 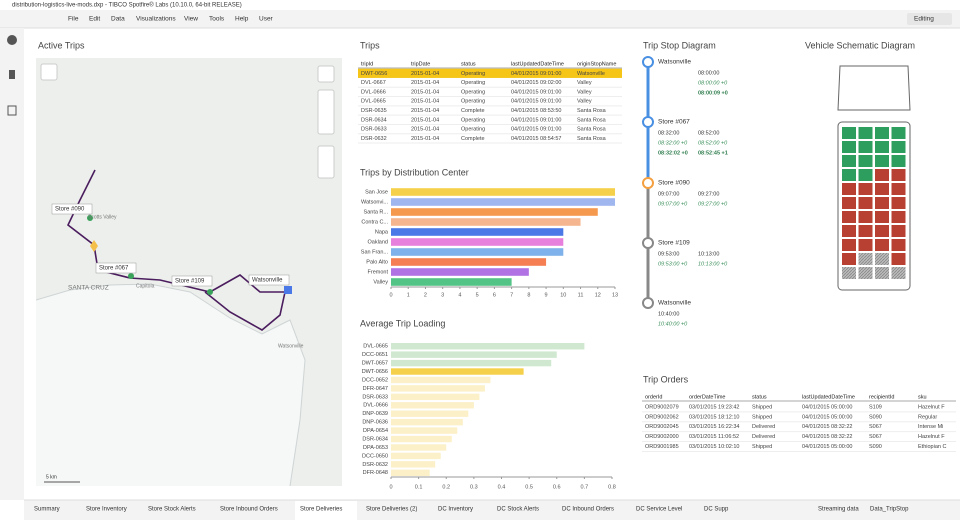 What do you see at coordinates (662, 407) in the screenshot?
I see `table-cell: ORD9002079` at bounding box center [662, 407].